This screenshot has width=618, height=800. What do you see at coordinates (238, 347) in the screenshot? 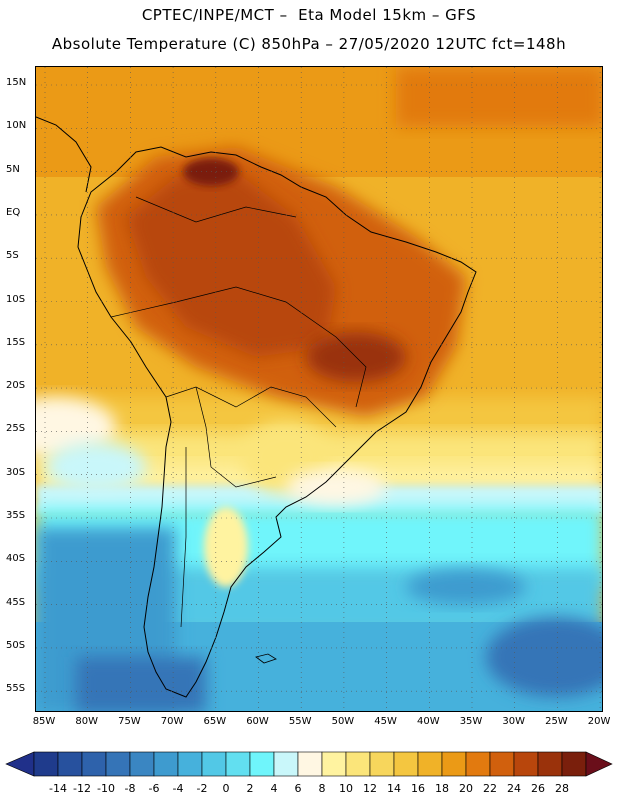
I see `border-amazon` at bounding box center [238, 347].